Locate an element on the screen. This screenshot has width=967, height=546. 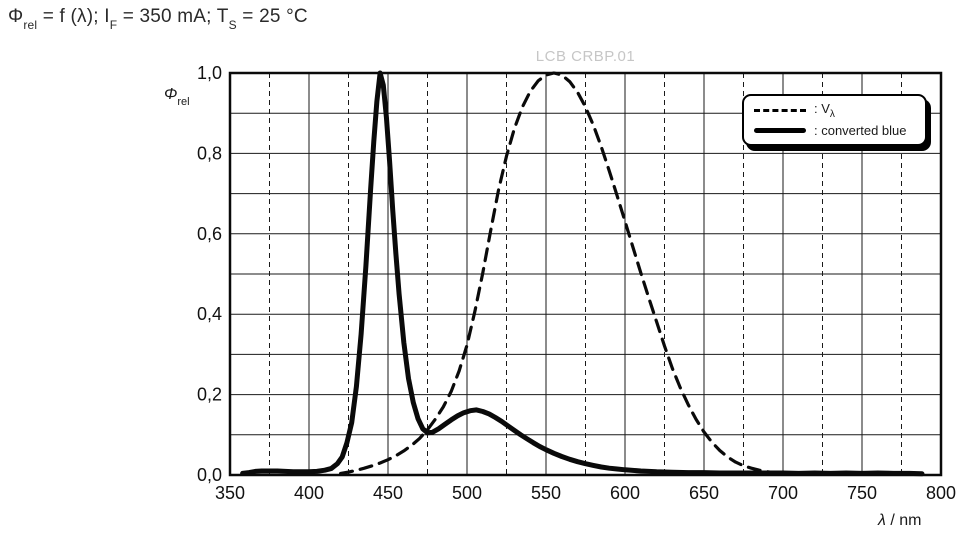
x-axis-unit: / nm is located at coordinates (903, 520).